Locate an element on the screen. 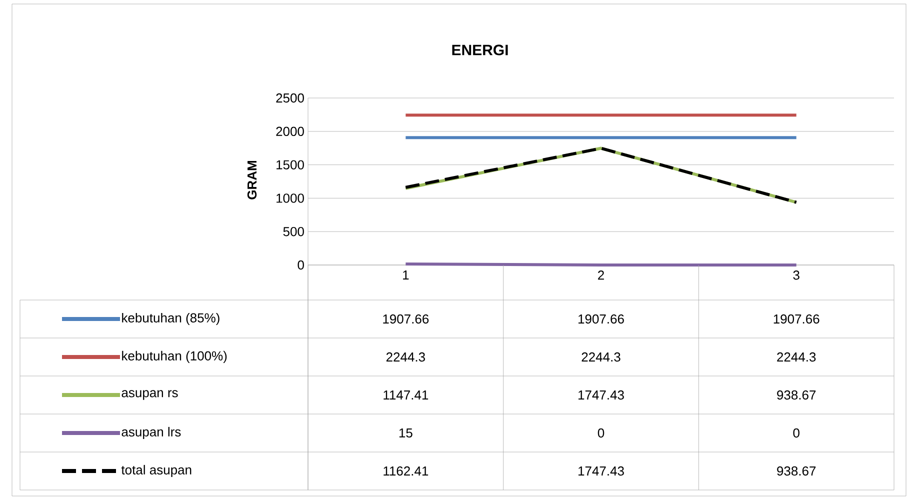  x-tick-label: 1 is located at coordinates (406, 275).